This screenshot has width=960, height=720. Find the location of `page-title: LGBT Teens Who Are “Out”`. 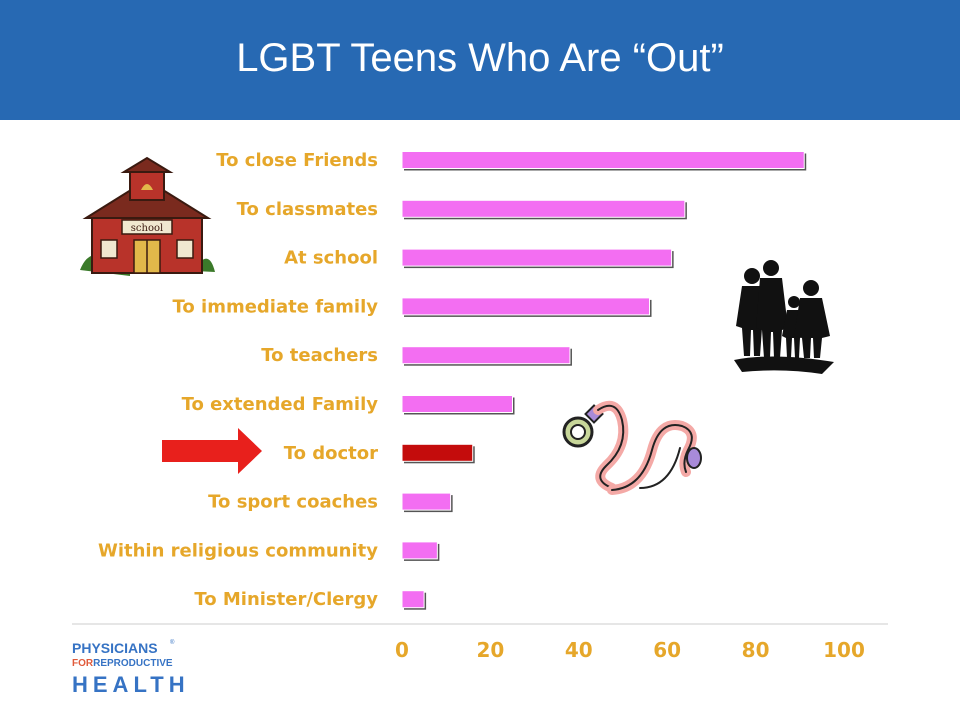

page-title: LGBT Teens Who Are “Out” is located at coordinates (480, 58).